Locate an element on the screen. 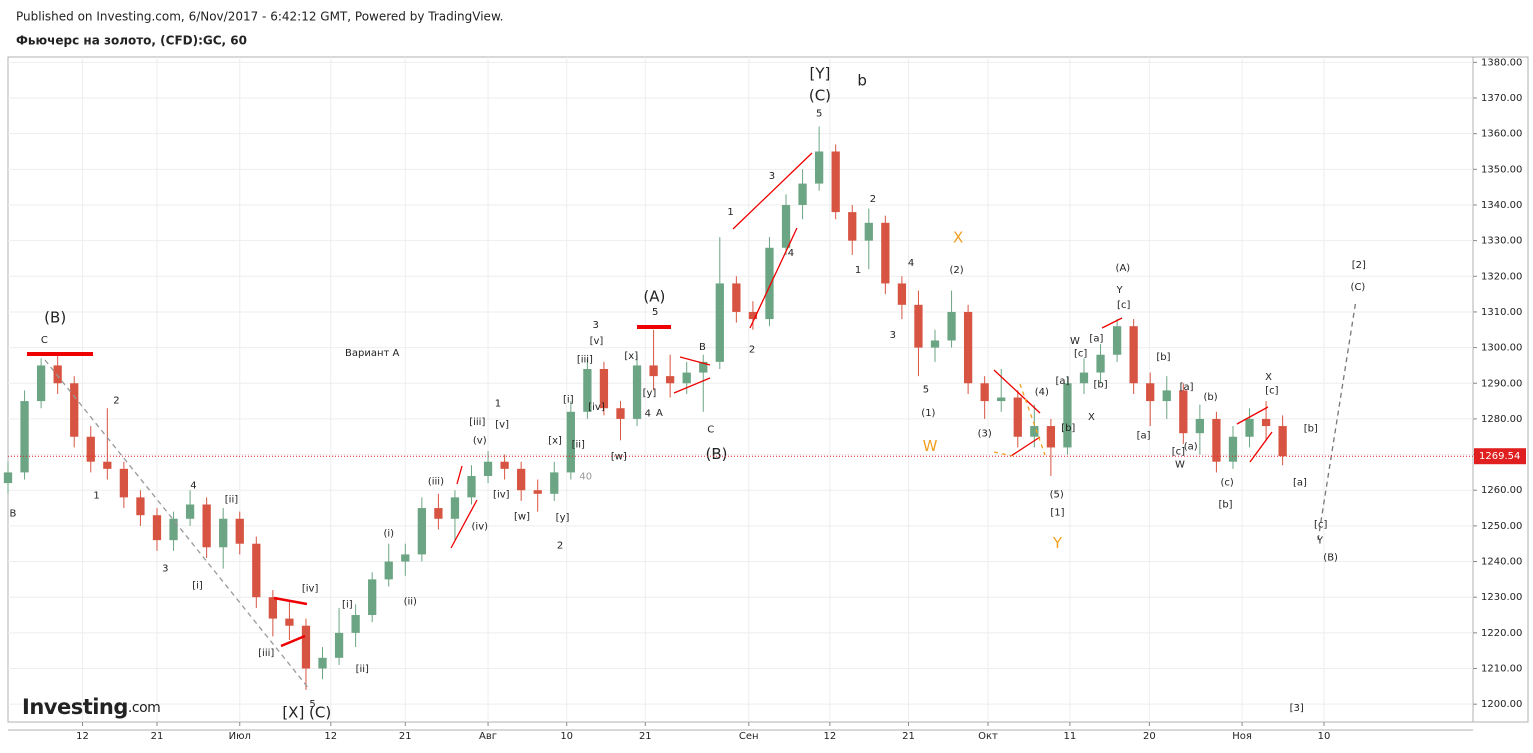  y-tick-label: 1370.00 is located at coordinates (1501, 98).